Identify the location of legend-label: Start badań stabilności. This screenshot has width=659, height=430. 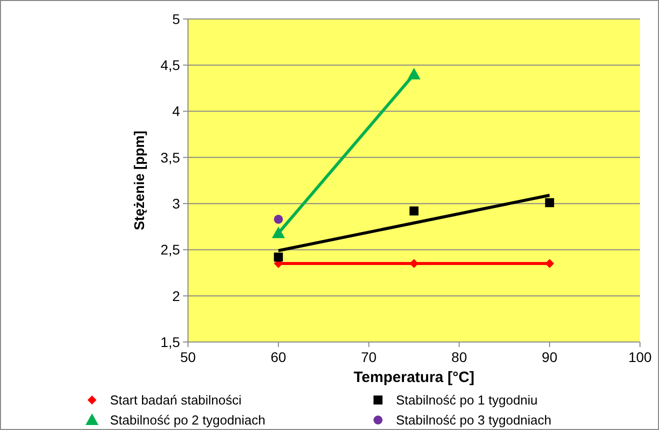
(176, 400).